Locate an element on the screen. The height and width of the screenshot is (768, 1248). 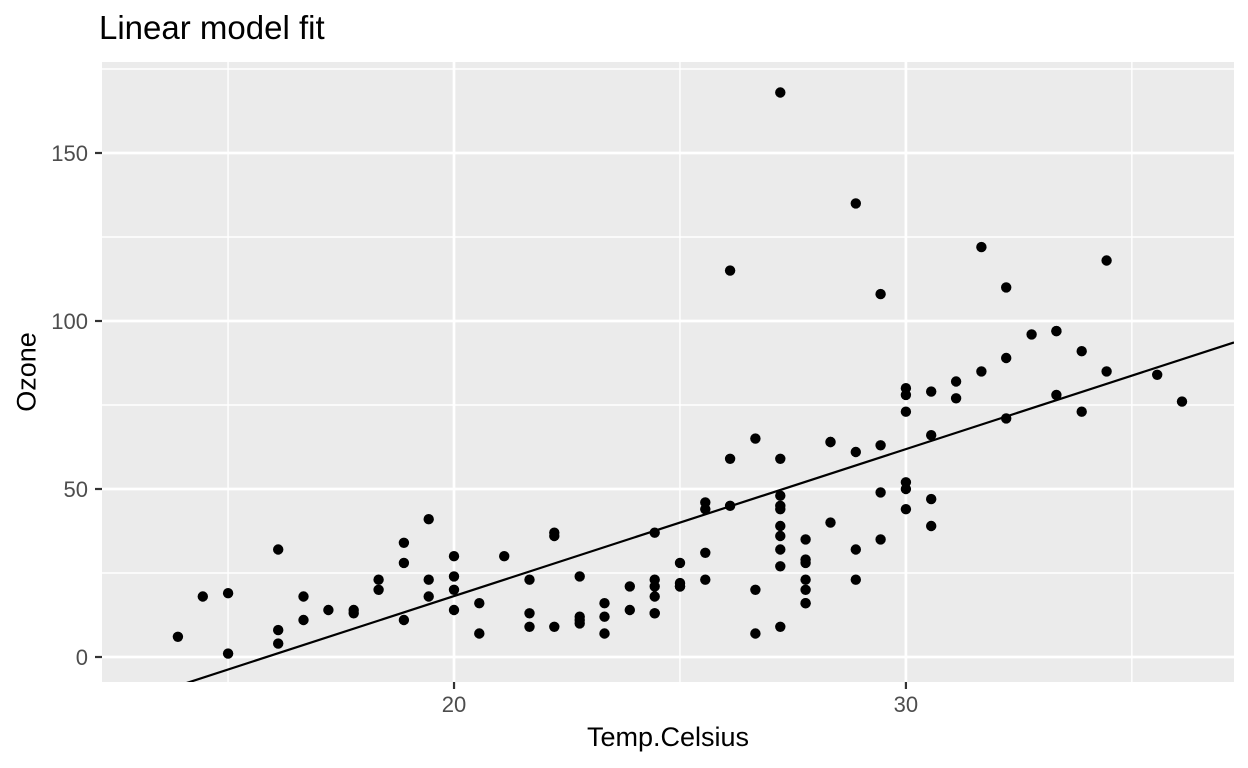
y-tick-label: 0 is located at coordinates (82, 657).